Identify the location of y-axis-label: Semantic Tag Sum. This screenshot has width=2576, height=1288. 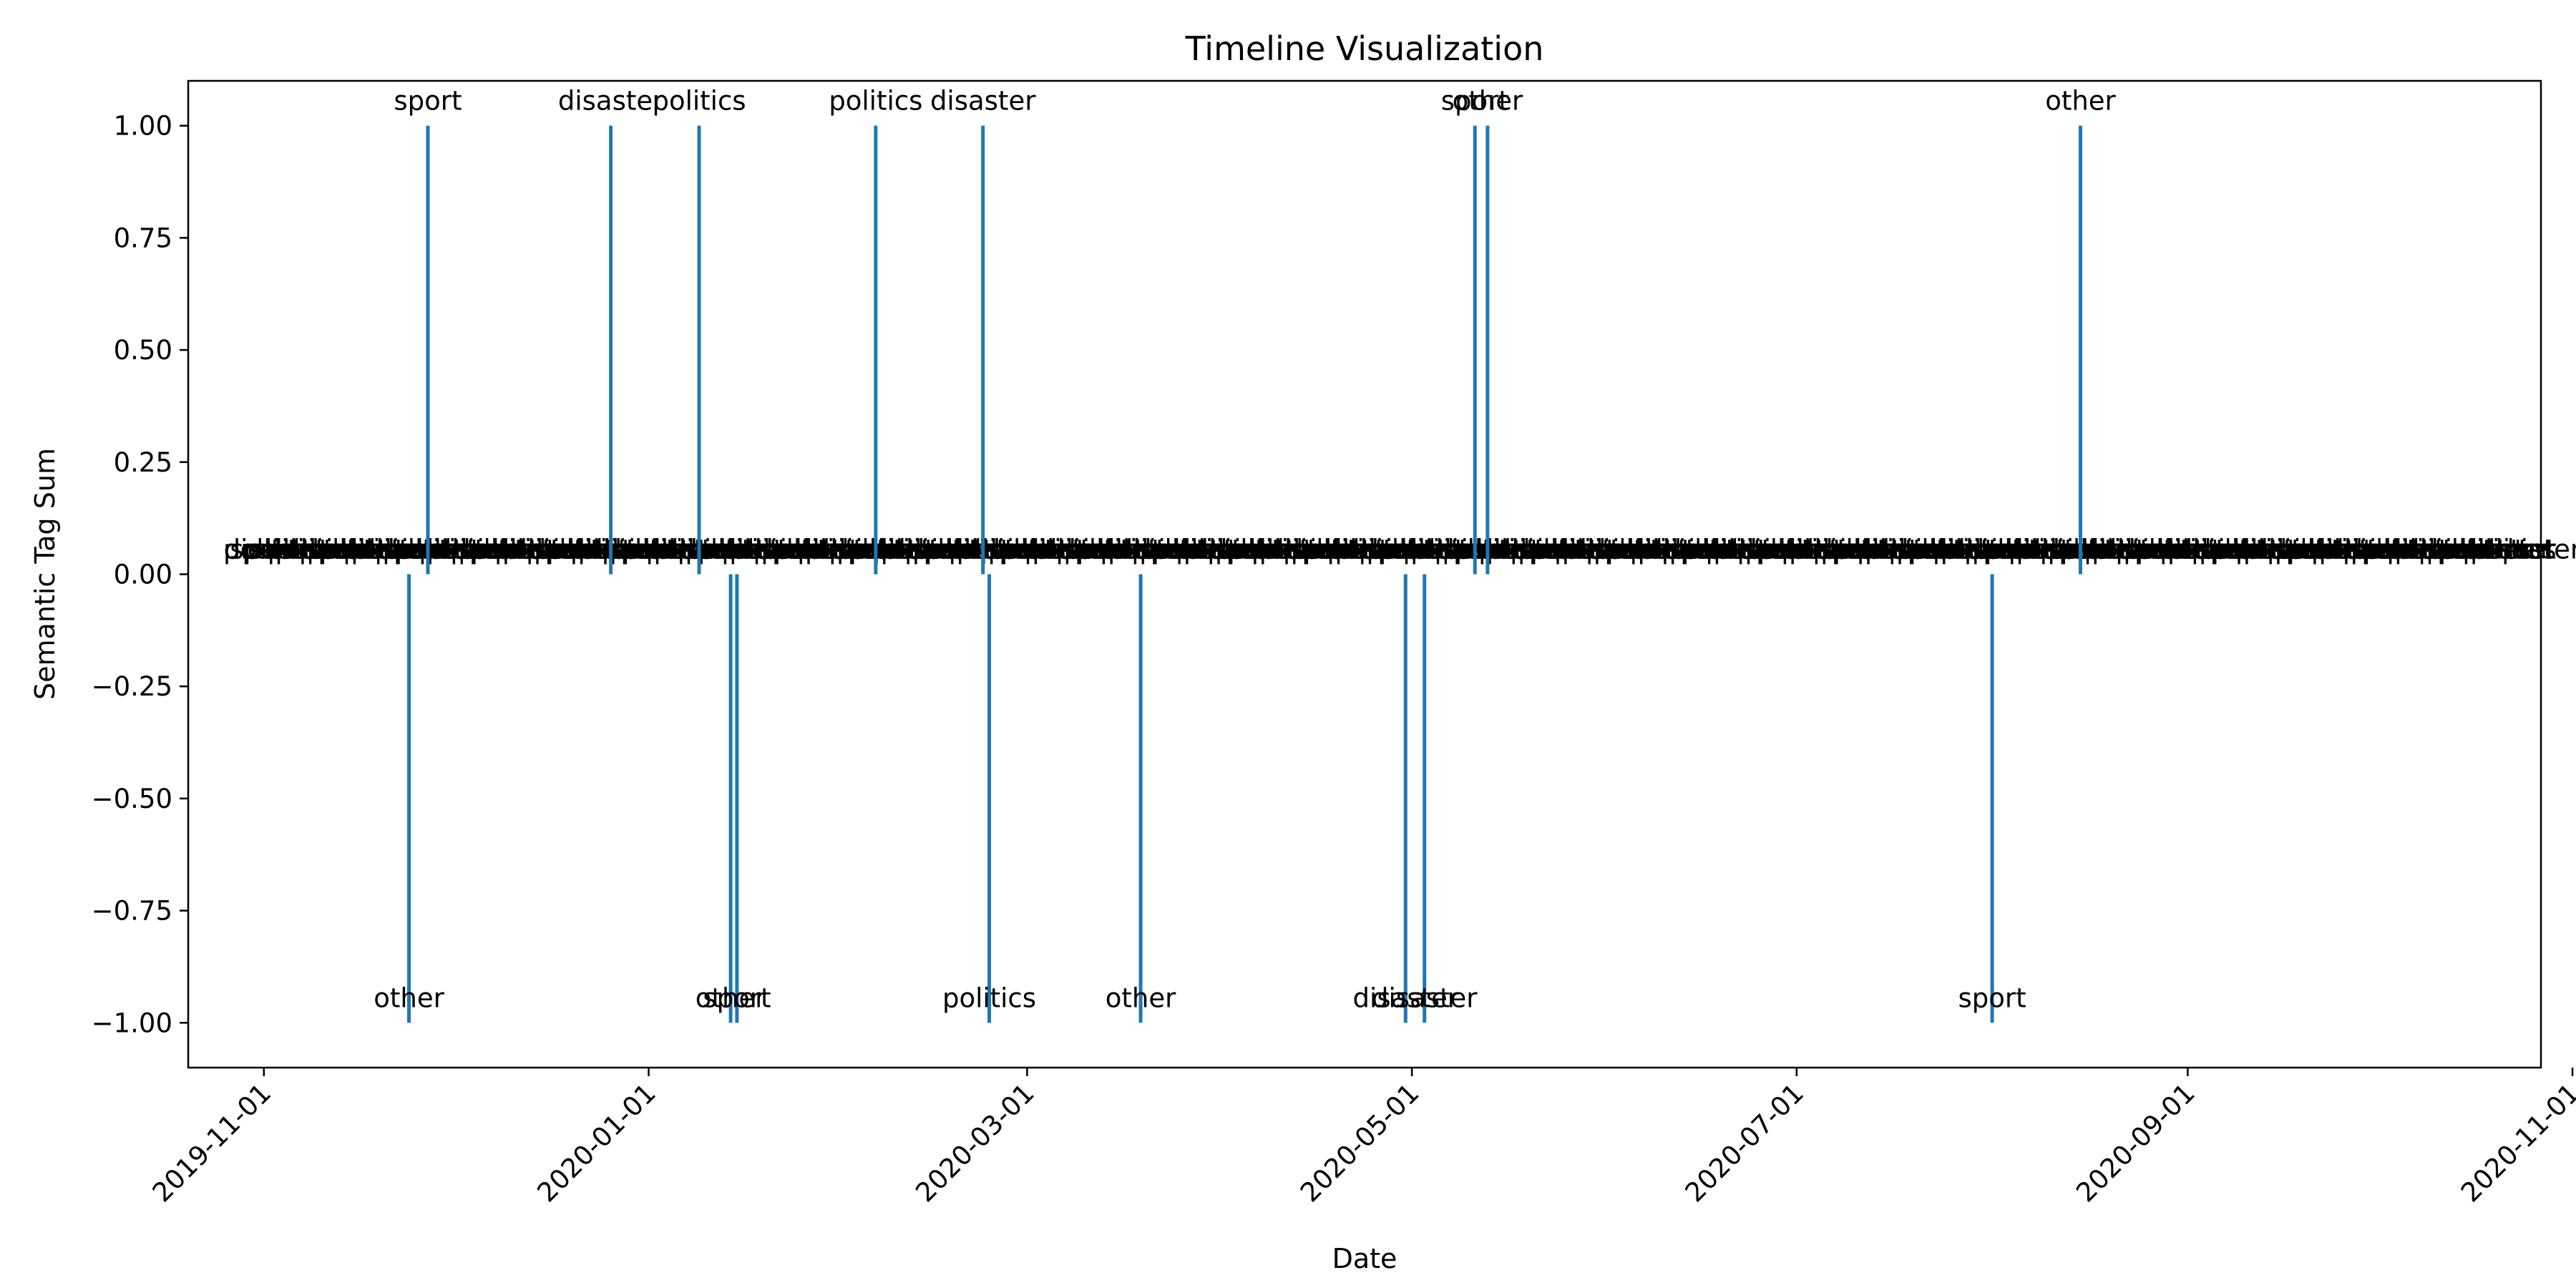
(45, 574).